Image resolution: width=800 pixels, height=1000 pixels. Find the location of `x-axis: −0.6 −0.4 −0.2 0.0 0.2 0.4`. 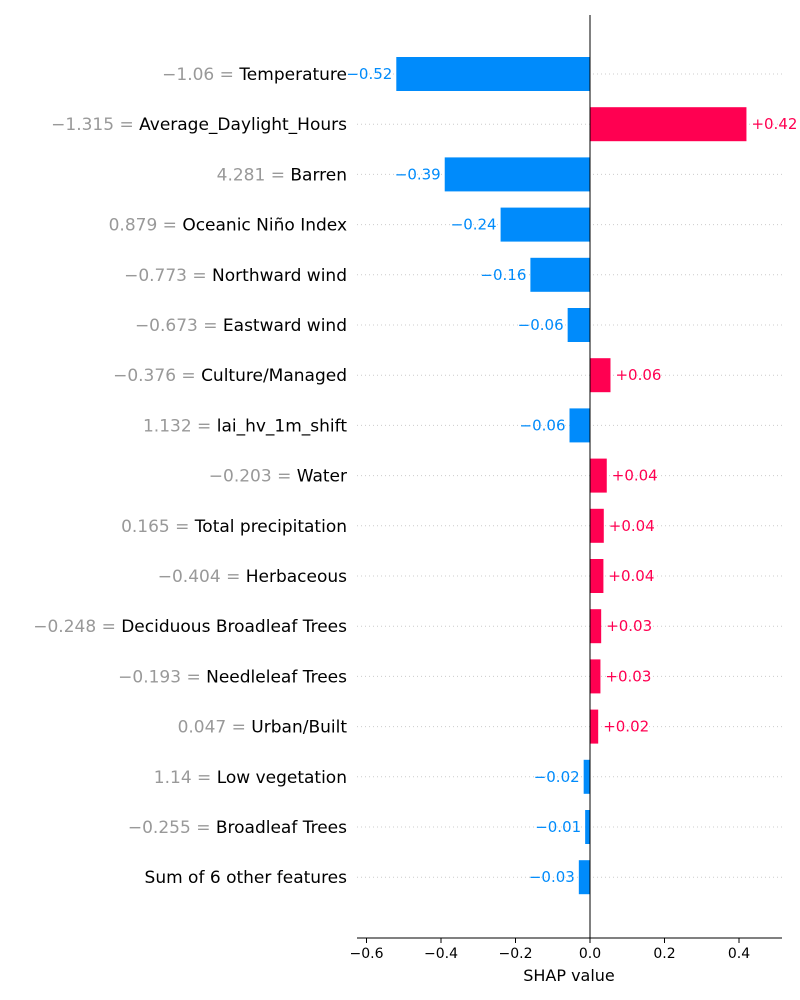

x-axis: −0.6 −0.4 −0.2 0.0 0.2 0.4 is located at coordinates (566, 949).